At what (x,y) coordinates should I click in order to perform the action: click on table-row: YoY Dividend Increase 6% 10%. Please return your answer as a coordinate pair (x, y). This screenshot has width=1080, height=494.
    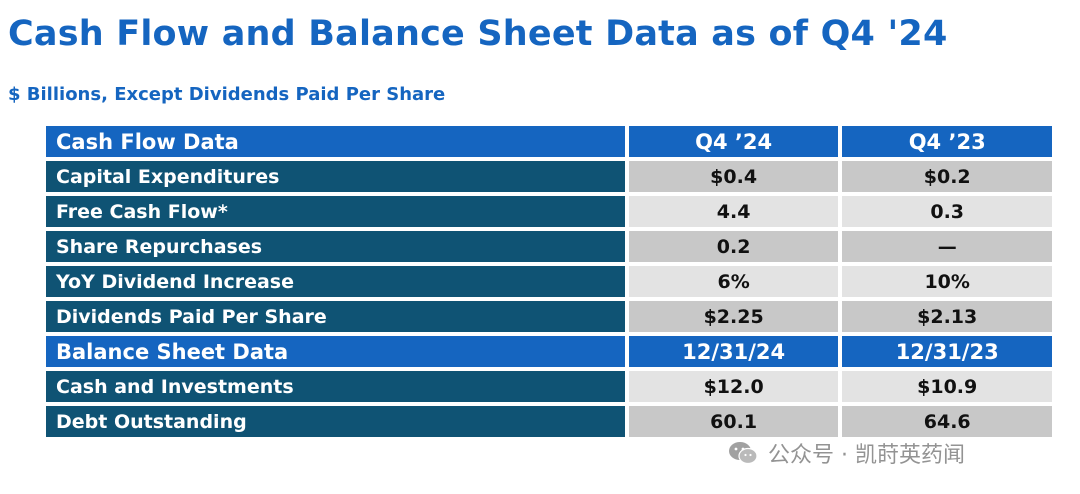
    Looking at the image, I should click on (549, 281).